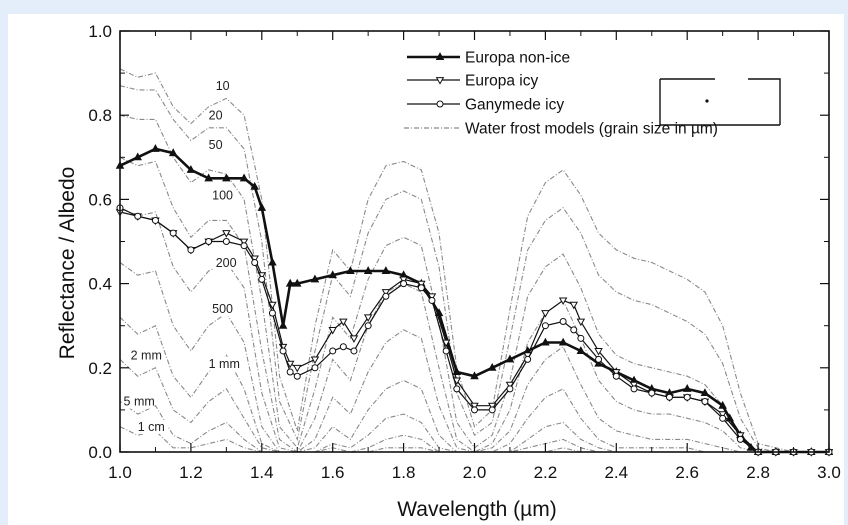  I want to click on x-tick-label: 2.8, so click(758, 472).